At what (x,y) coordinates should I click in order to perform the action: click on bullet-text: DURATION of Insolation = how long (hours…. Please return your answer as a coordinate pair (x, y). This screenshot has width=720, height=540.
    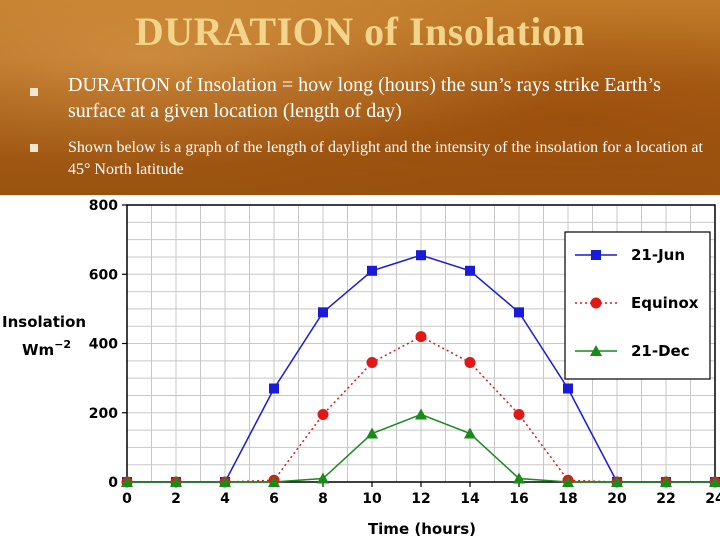
    Looking at the image, I should click on (364, 98).